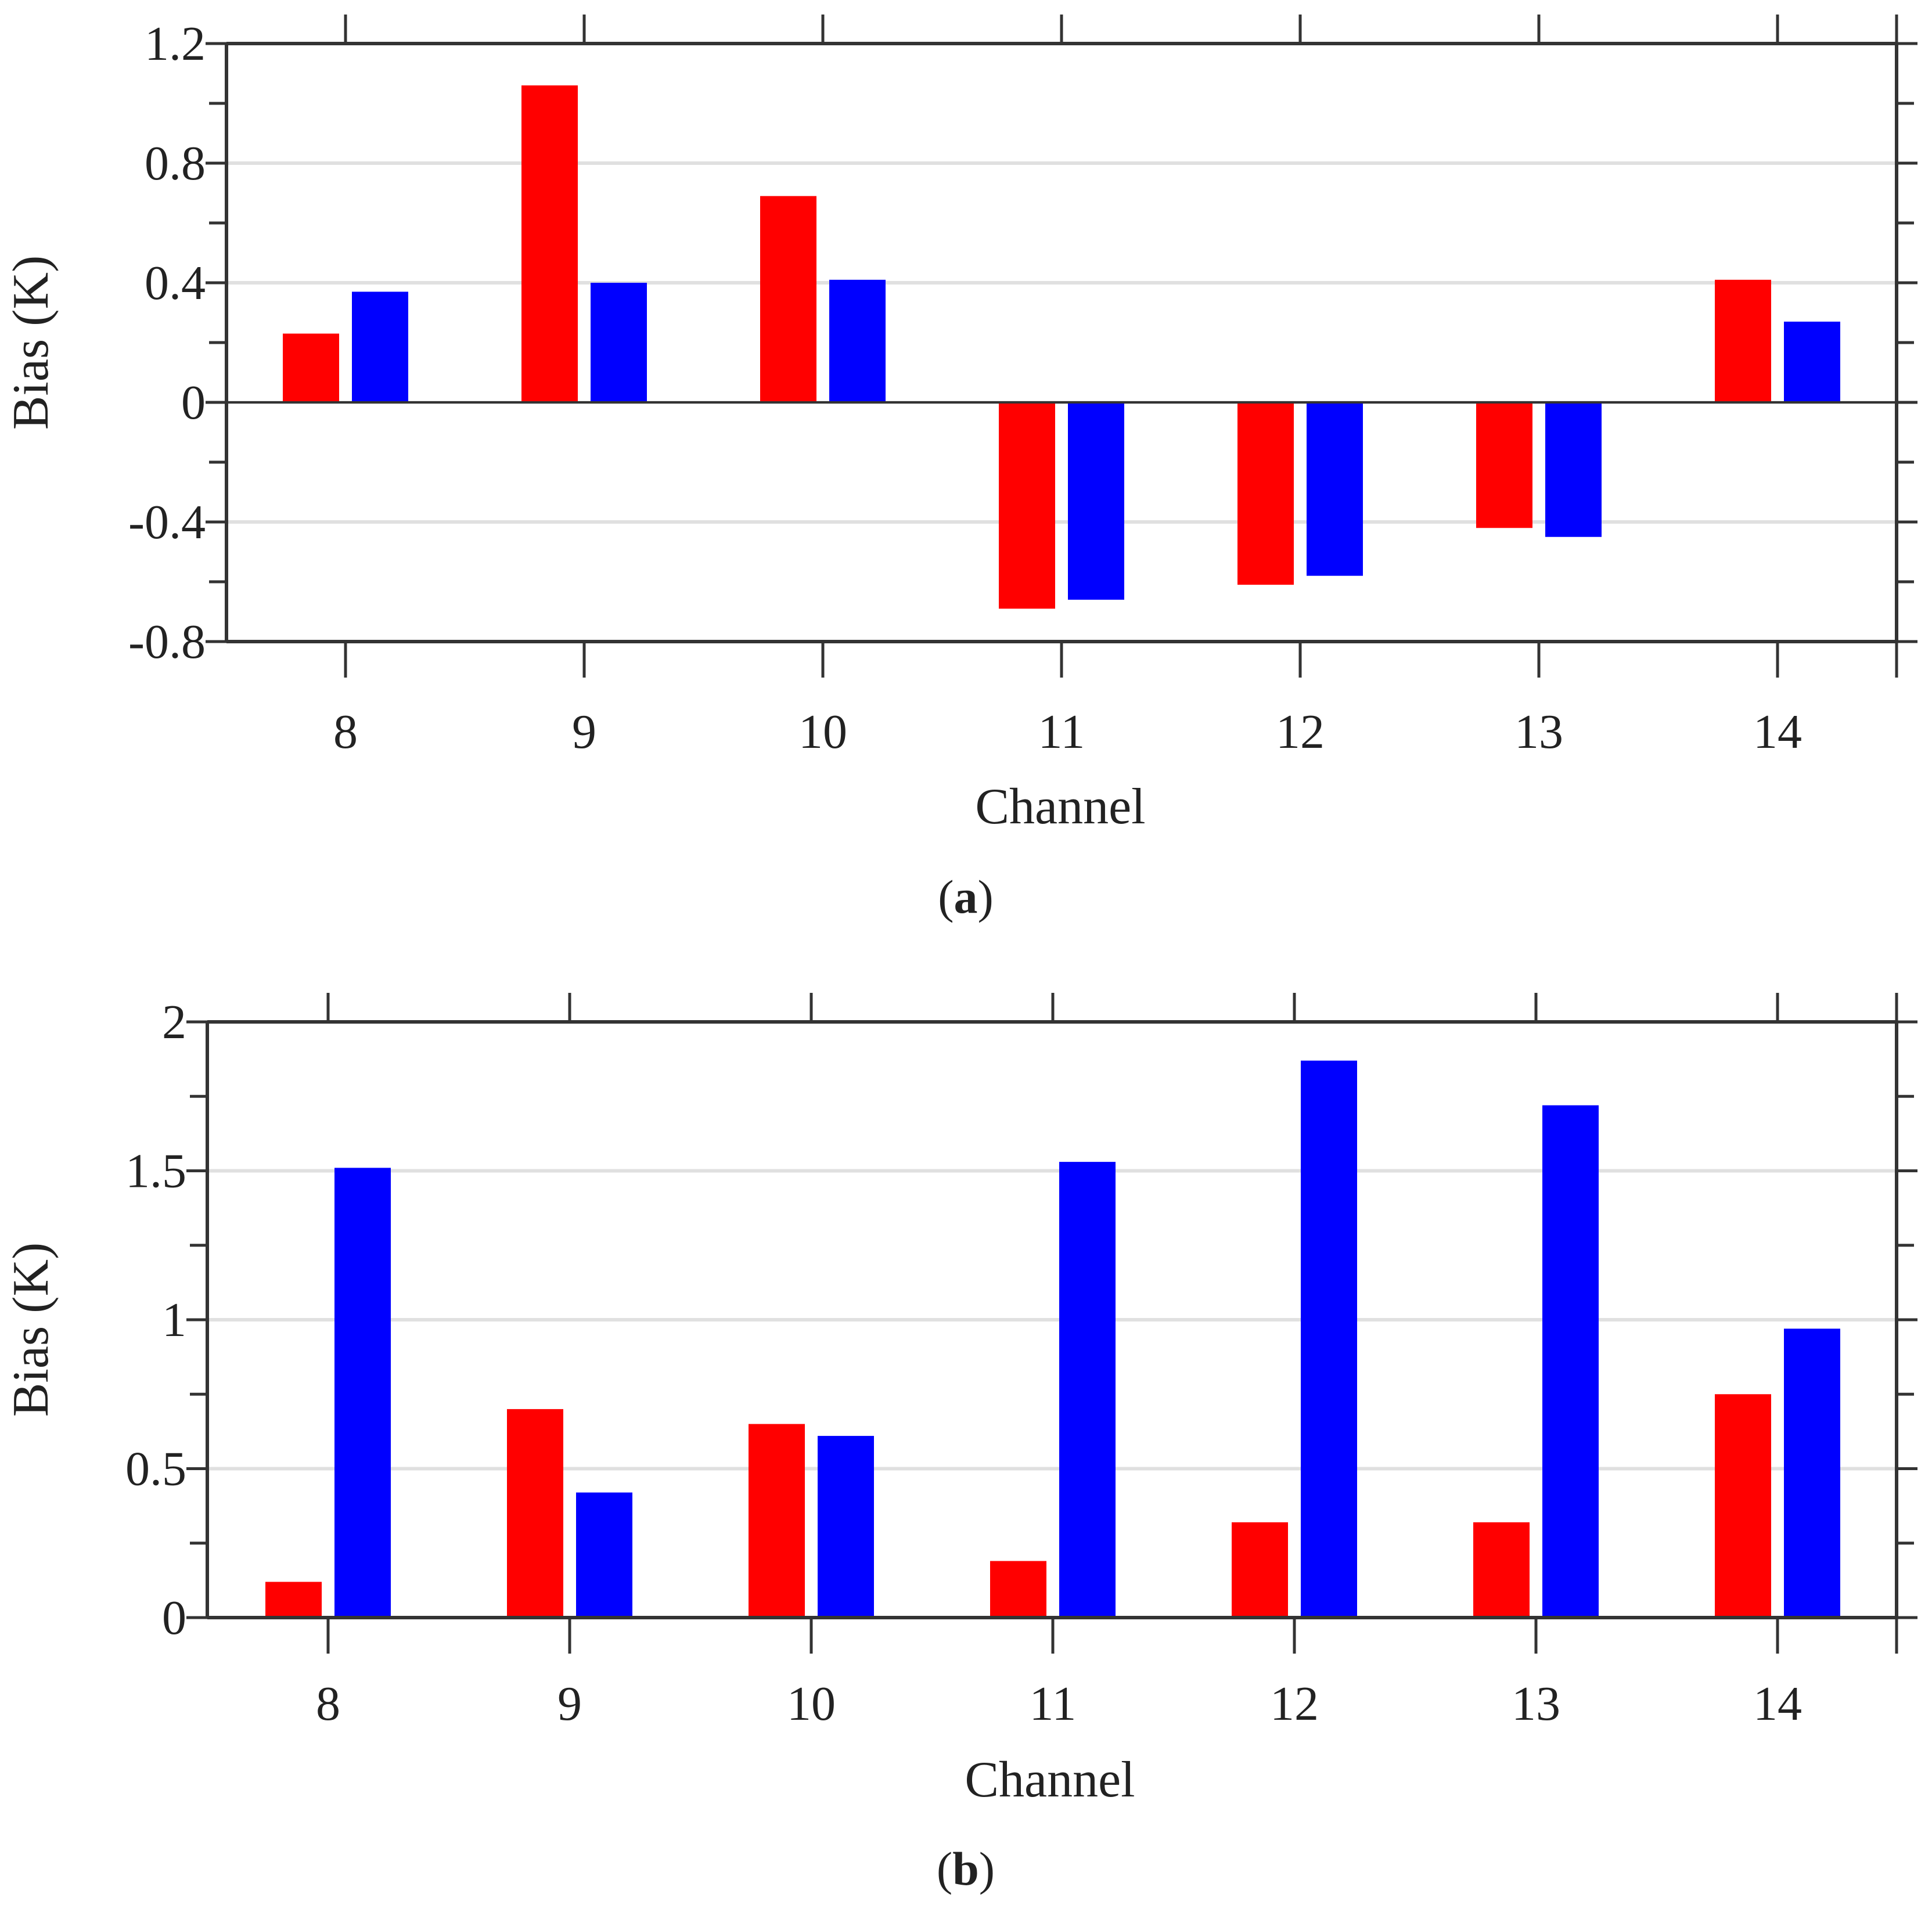 This screenshot has height=1905, width=1932. What do you see at coordinates (155, 1469) in the screenshot?
I see `y-tick-label: 0.5` at bounding box center [155, 1469].